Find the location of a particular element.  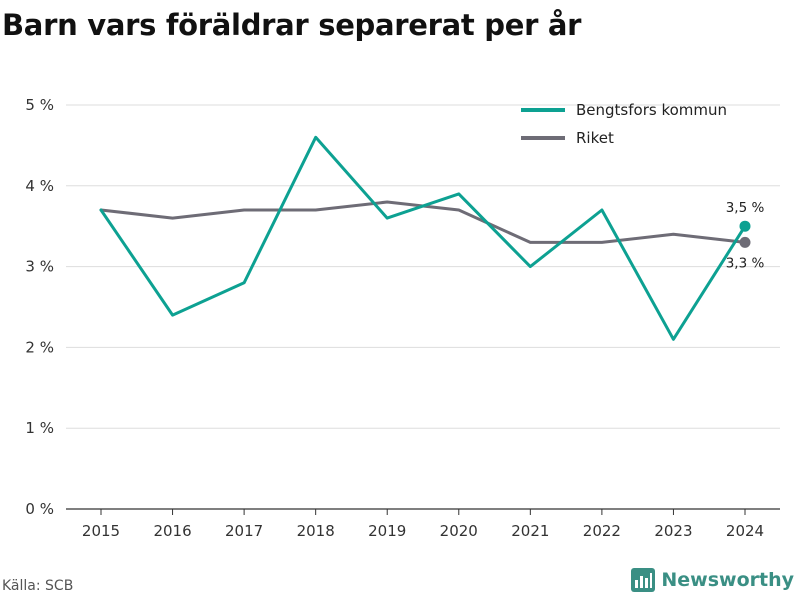

x-tick-label: 2023 is located at coordinates (673, 531).